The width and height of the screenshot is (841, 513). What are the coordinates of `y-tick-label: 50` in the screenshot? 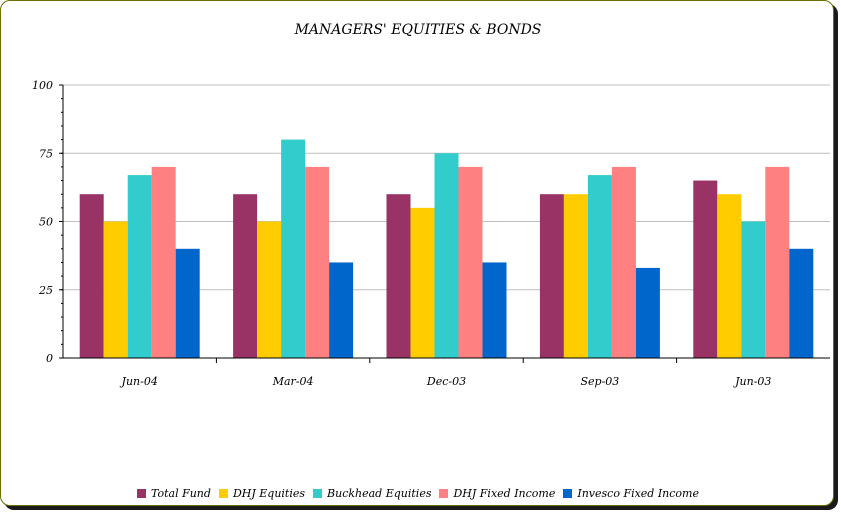 It's located at (46, 222).